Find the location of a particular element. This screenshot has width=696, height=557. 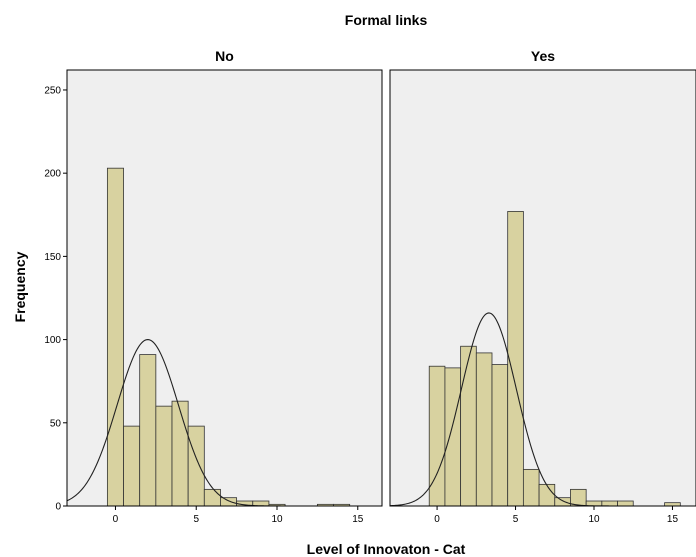

panel-title: No is located at coordinates (224, 56).